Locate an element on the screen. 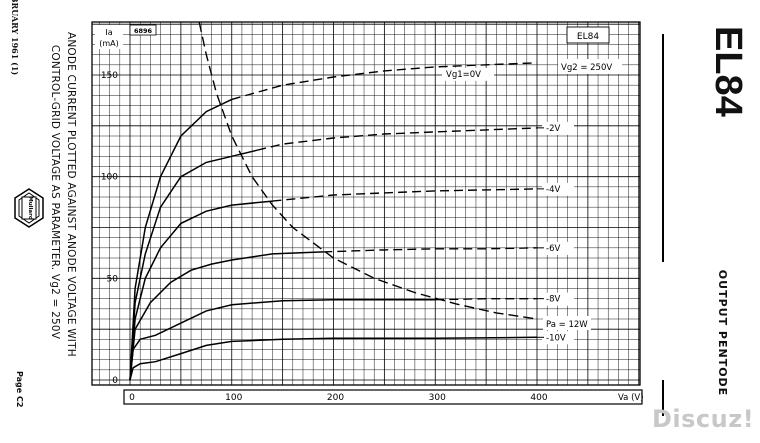  chart-id-box is located at coordinates (143, 30).